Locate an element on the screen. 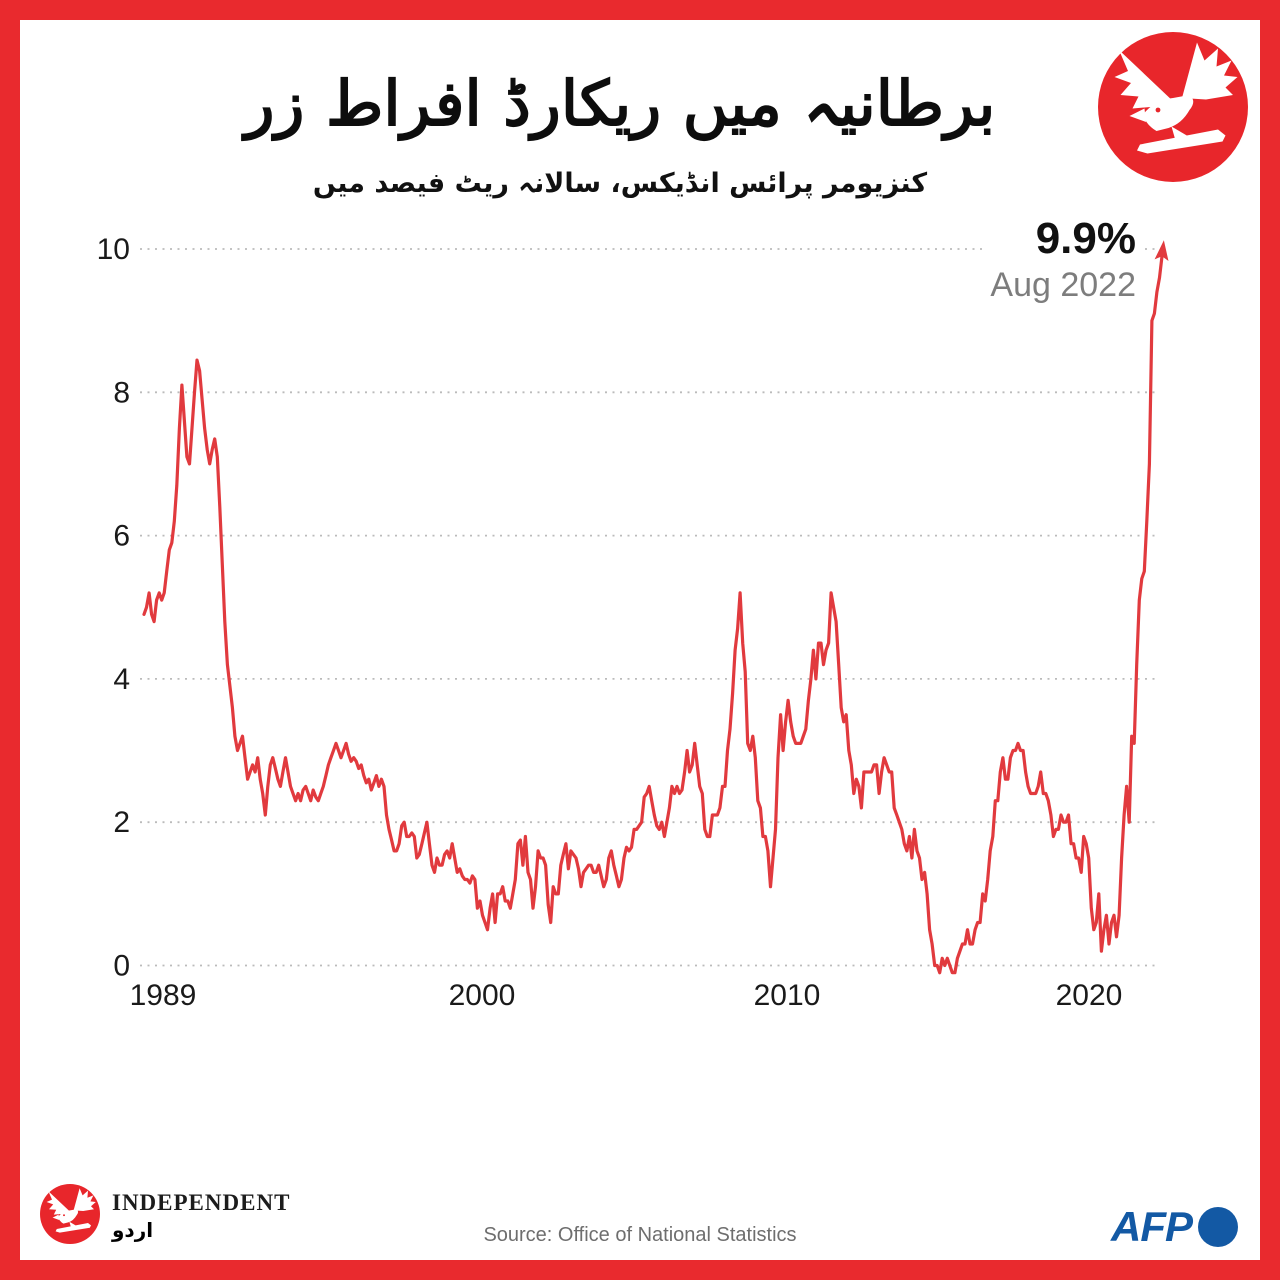  afp-globe-icon is located at coordinates (1218, 1227).